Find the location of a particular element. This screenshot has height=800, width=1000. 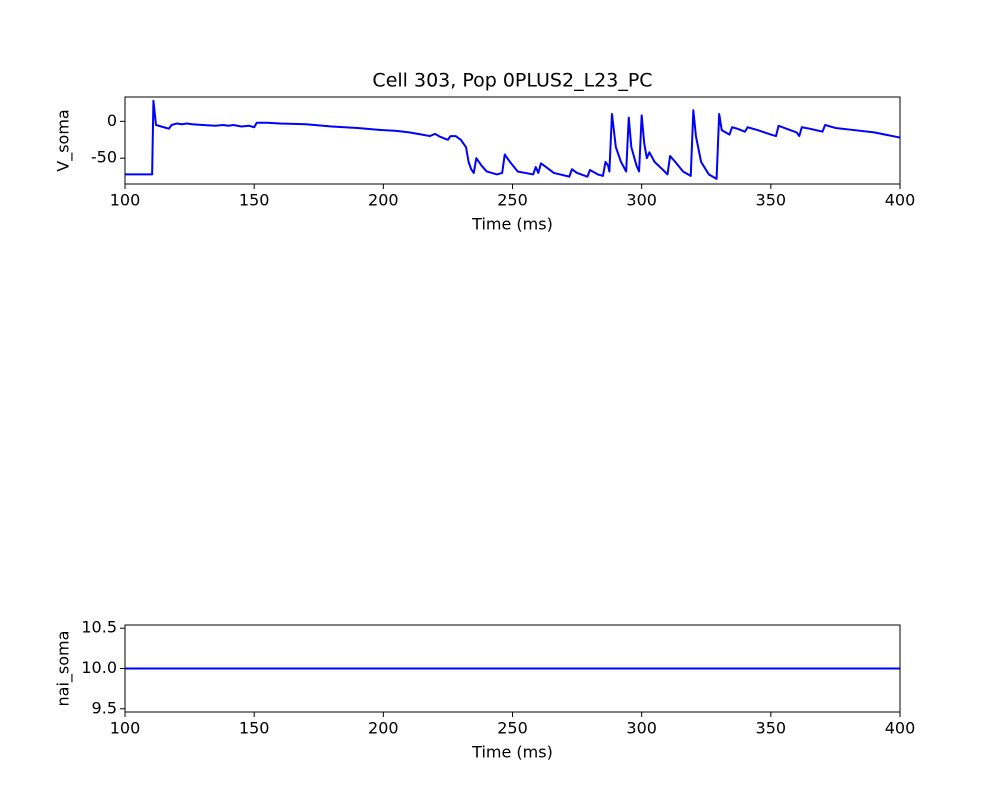

line is located at coordinates (513, 139).